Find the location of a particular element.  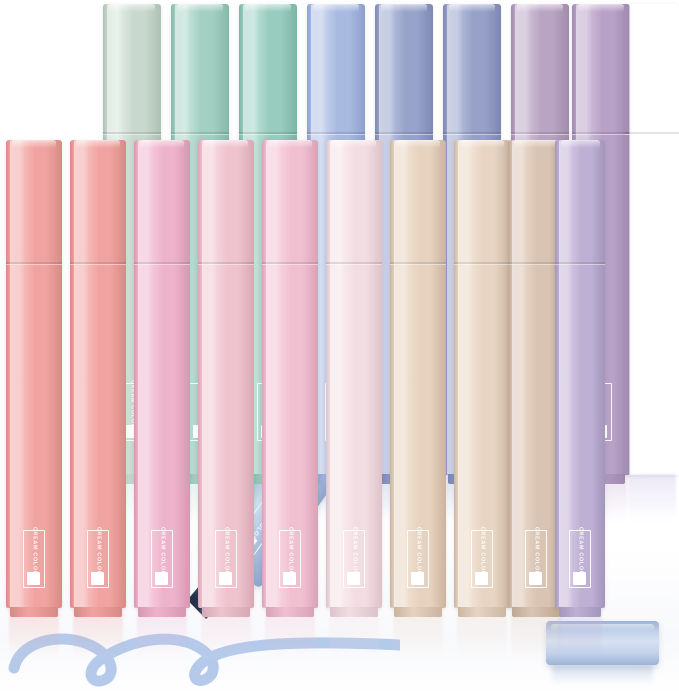

spare-cap is located at coordinates (602, 643).